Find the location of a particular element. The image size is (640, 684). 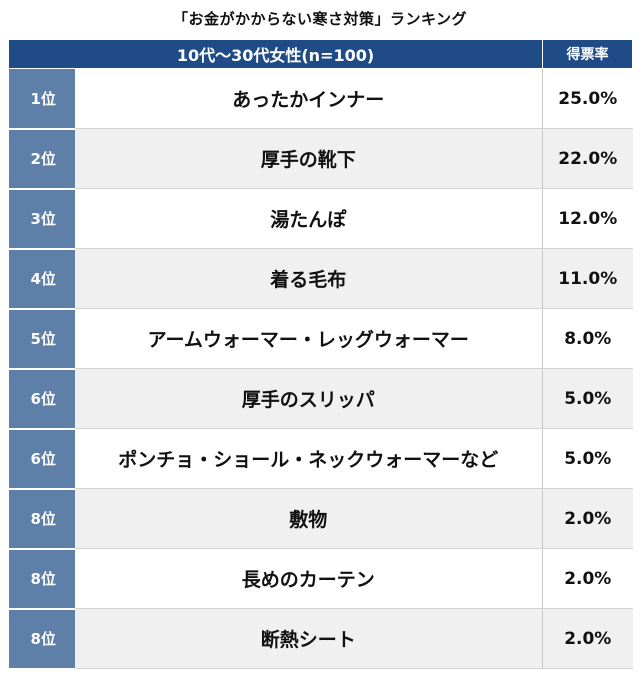

table-row: 8位 断熱シート 2.0% is located at coordinates (320, 639).